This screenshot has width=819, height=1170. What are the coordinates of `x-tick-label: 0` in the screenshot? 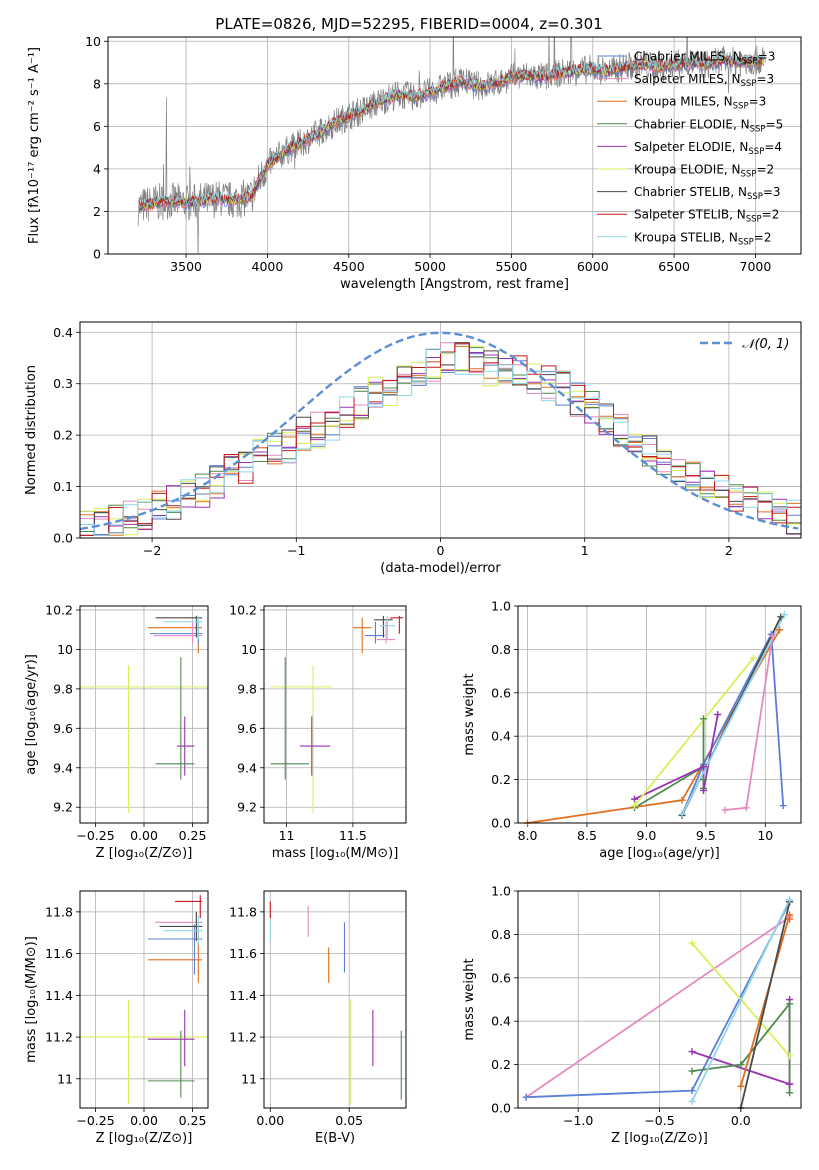 It's located at (441, 550).